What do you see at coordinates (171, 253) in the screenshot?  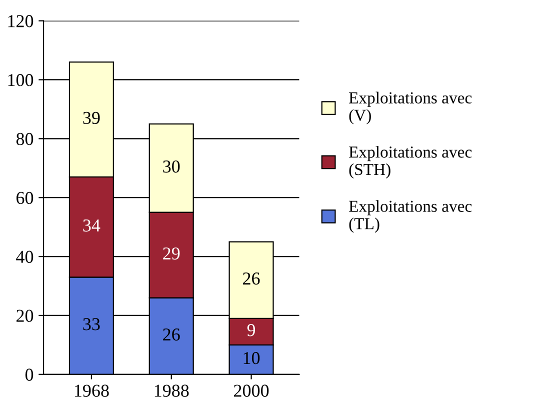 I see `data-label: 29` at bounding box center [171, 253].